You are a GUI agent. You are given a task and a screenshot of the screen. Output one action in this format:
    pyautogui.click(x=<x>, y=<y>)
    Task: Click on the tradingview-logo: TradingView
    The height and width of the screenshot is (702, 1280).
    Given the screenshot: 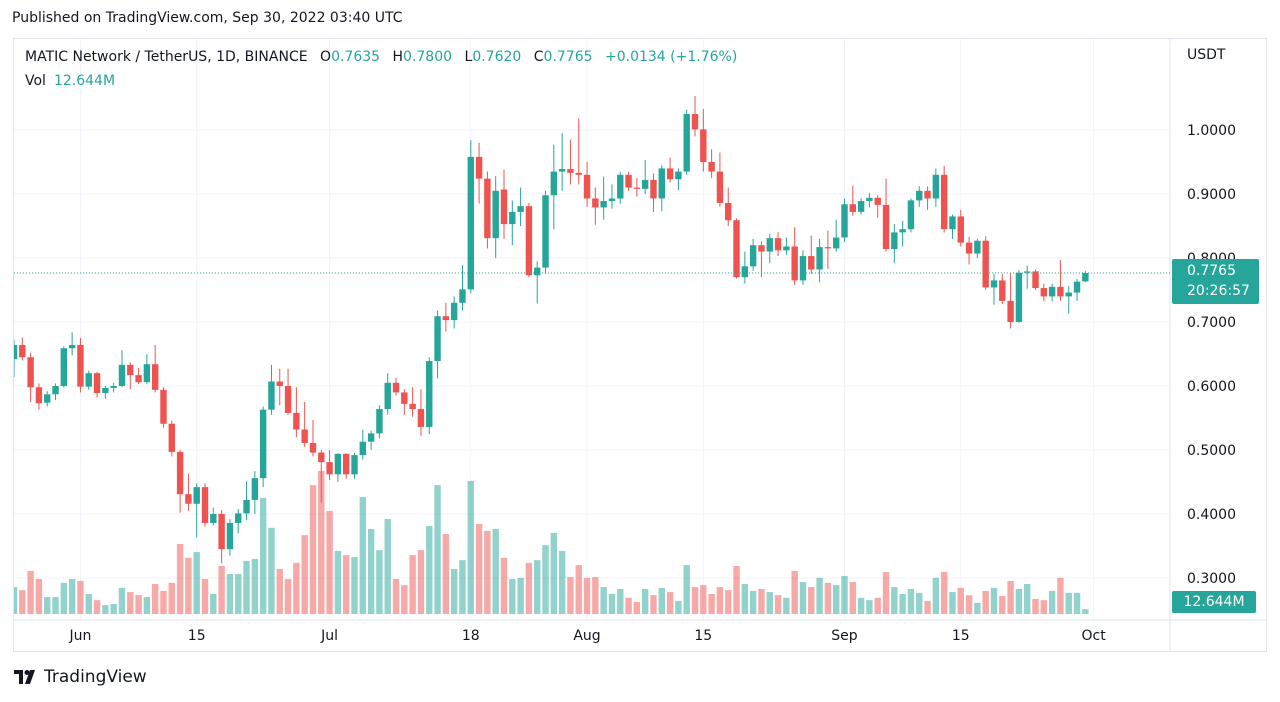 What is the action you would take?
    pyautogui.click(x=80, y=677)
    